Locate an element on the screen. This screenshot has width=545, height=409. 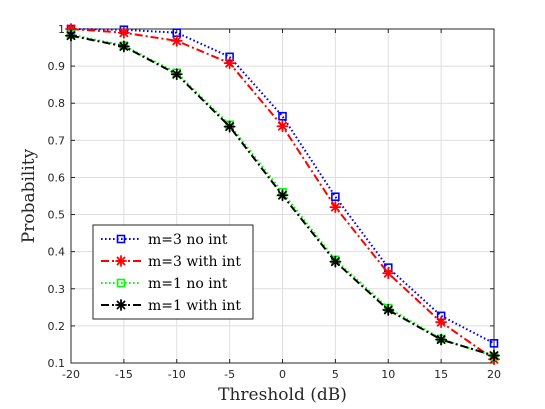
y-tick-label: 0.6 is located at coordinates (57, 177).